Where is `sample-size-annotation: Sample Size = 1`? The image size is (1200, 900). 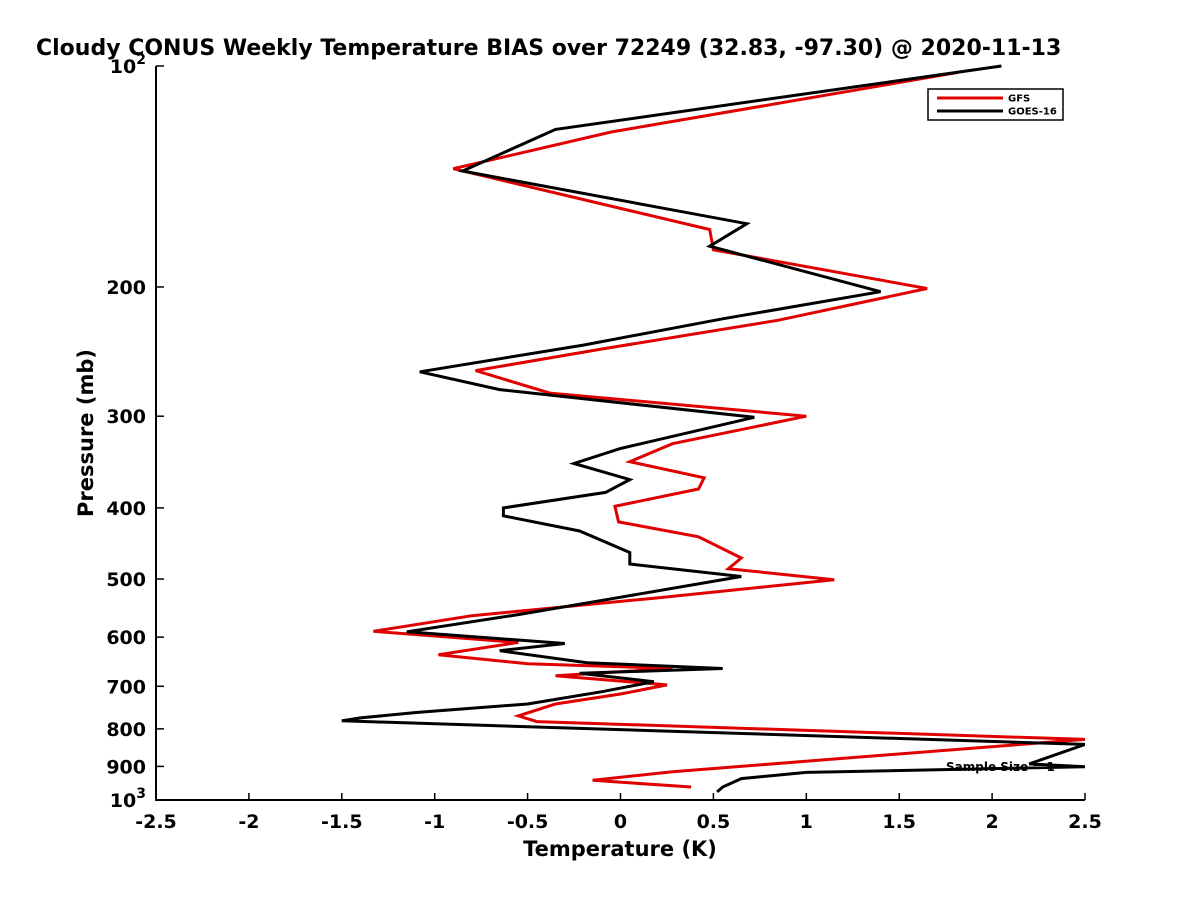 sample-size-annotation: Sample Size = 1 is located at coordinates (1000, 767).